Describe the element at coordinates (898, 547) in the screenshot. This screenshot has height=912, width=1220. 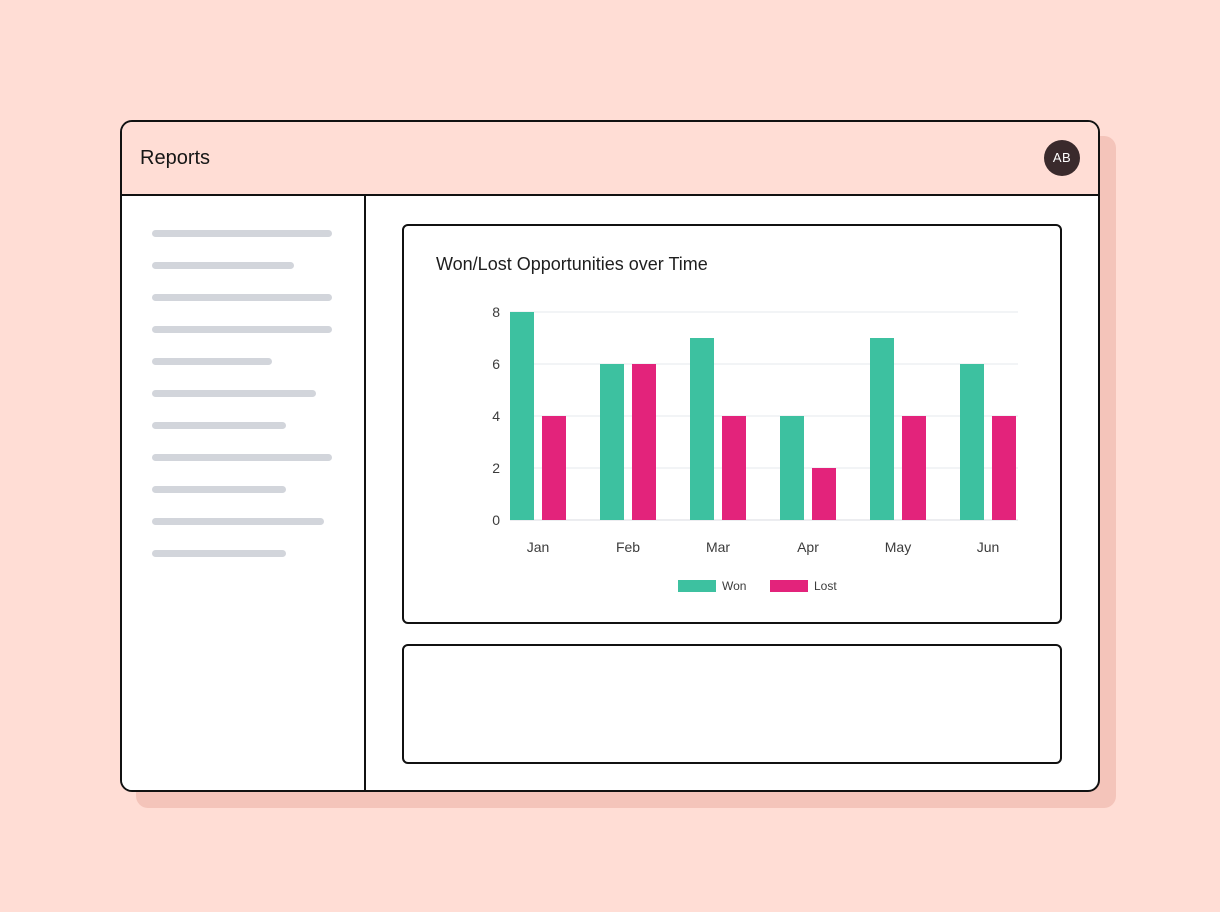
I see `x-tick-label: May` at that location.